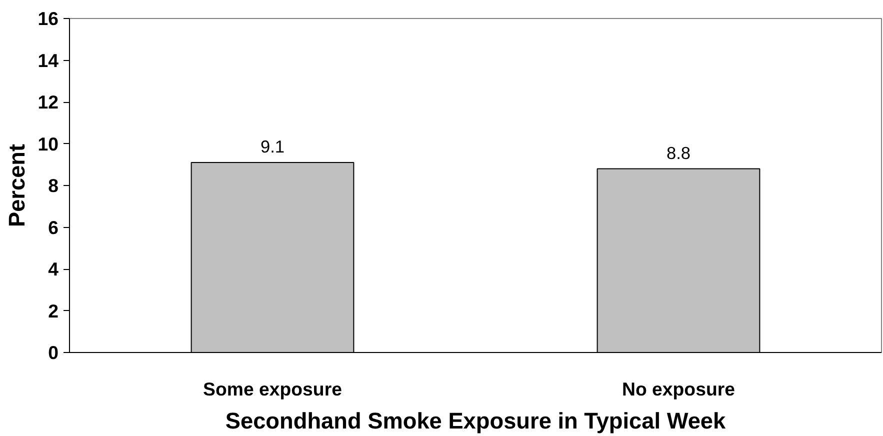  What do you see at coordinates (679, 389) in the screenshot?
I see `x-tick-label: No exposure` at bounding box center [679, 389].